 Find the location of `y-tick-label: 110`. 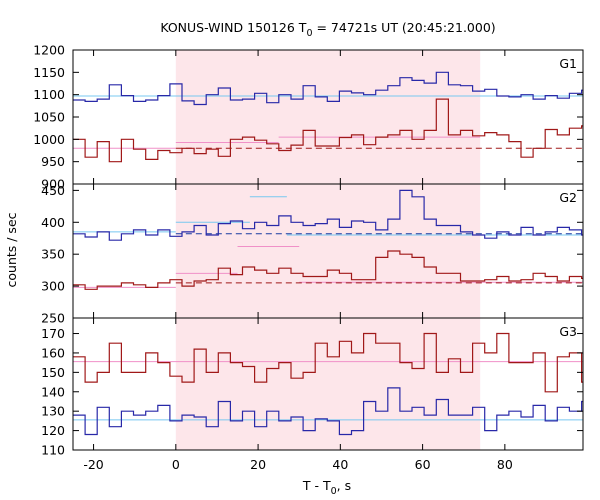

y-tick-label: 110 is located at coordinates (53, 450).